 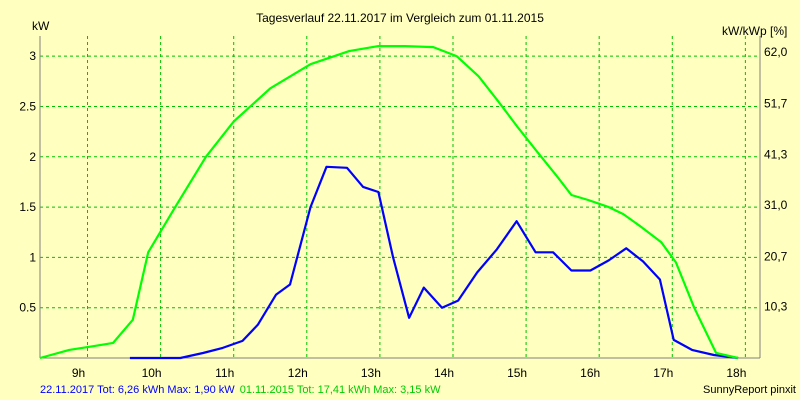 What do you see at coordinates (517, 373) in the screenshot?
I see `x-tick-label: 15h` at bounding box center [517, 373].